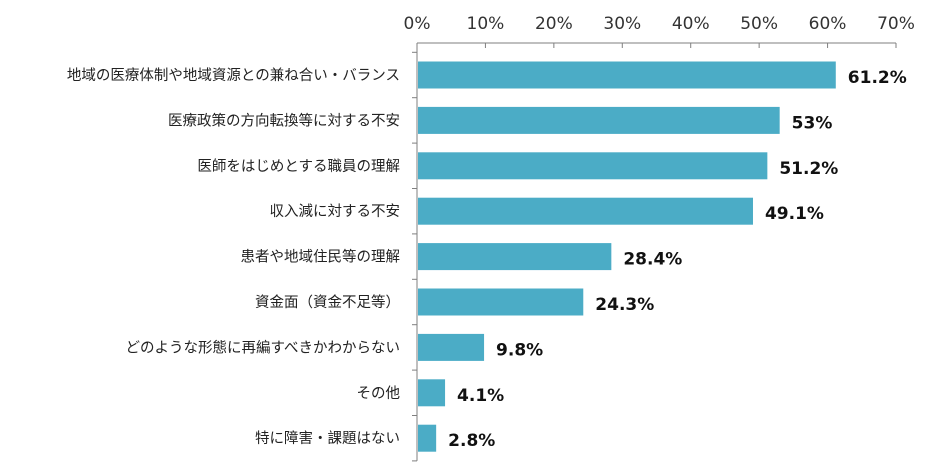  I want to click on x-tick-label: 60%, so click(828, 24).